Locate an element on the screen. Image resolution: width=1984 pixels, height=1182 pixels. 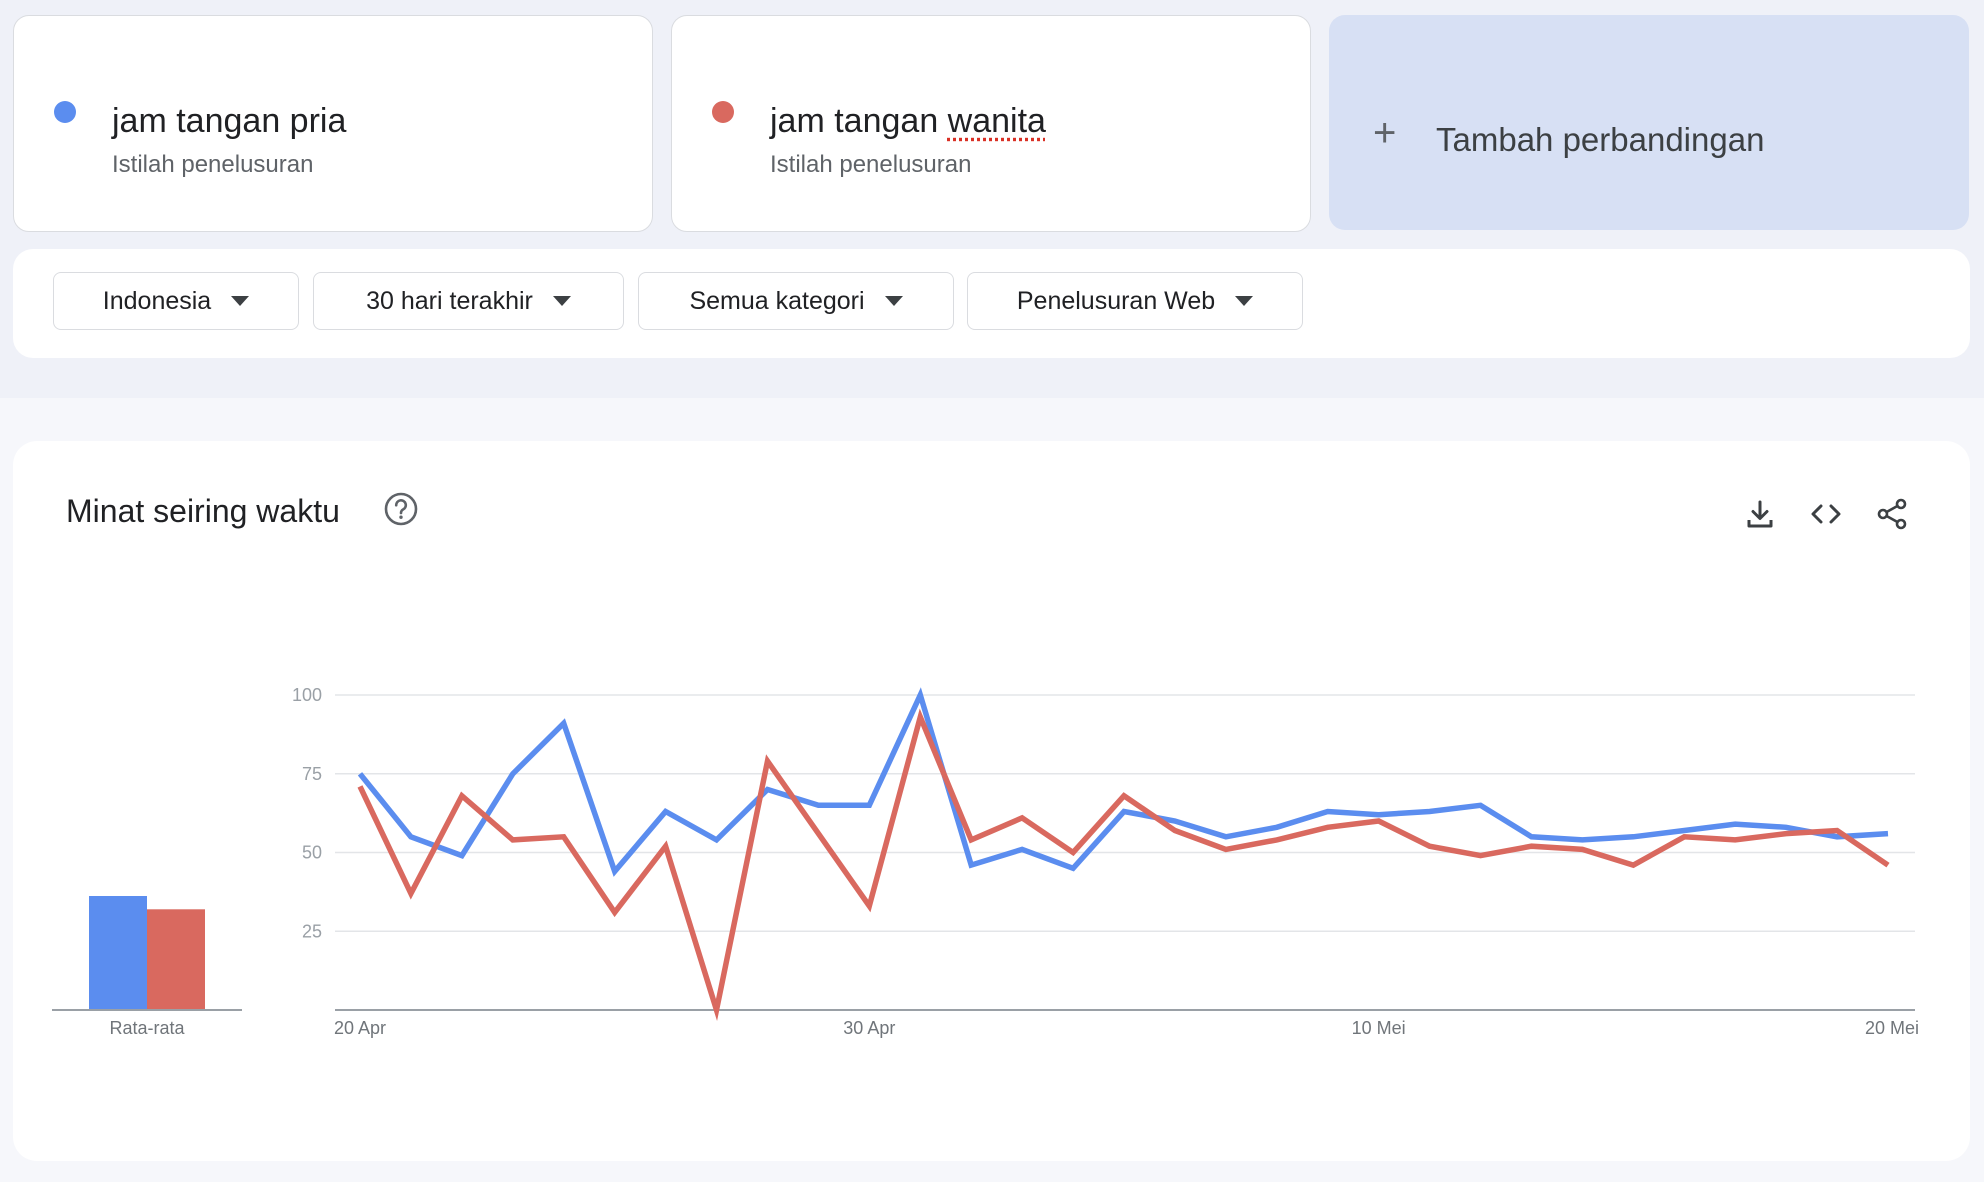
term-card-wanita: jam tangan wanita Istilah penelusuran is located at coordinates (991, 123).